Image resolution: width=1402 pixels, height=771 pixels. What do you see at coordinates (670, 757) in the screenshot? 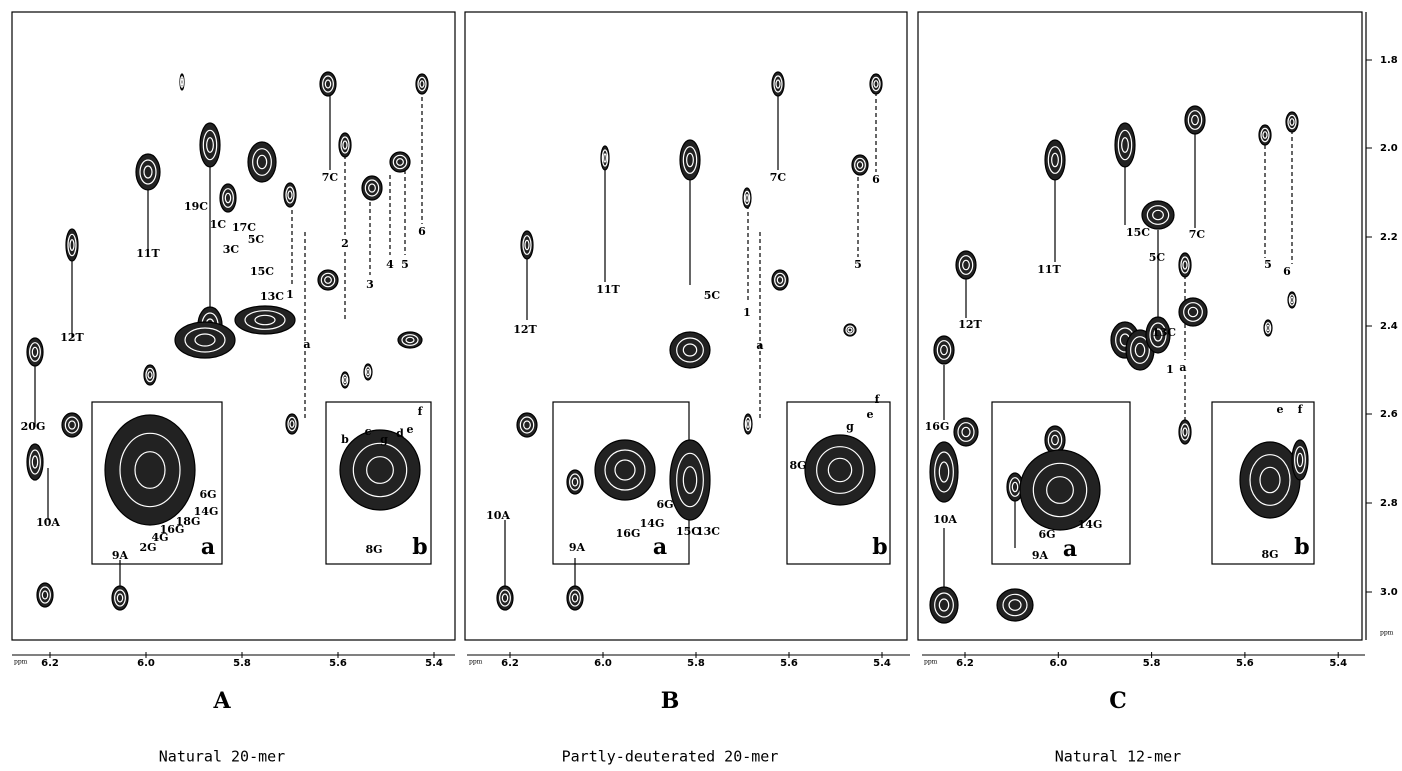
I see `panel-caption: Partly-deuterated 20-mer` at bounding box center [670, 757].